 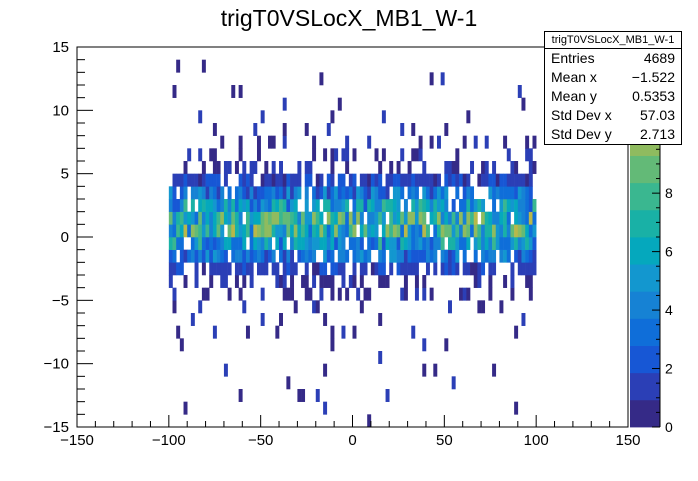 What do you see at coordinates (65, 237) in the screenshot?
I see `y-tick-label: 0` at bounding box center [65, 237].